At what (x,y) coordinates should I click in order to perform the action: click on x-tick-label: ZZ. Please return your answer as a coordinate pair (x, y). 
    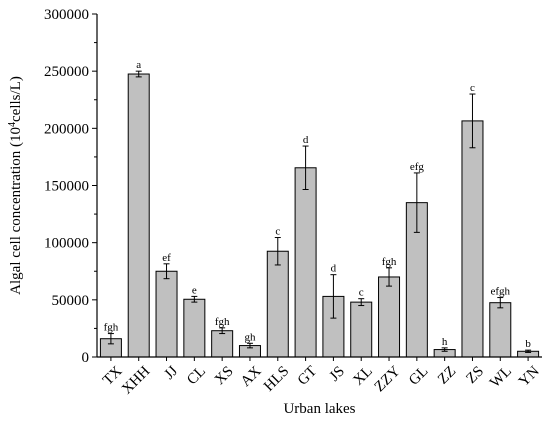
    Looking at the image, I should click on (447, 375).